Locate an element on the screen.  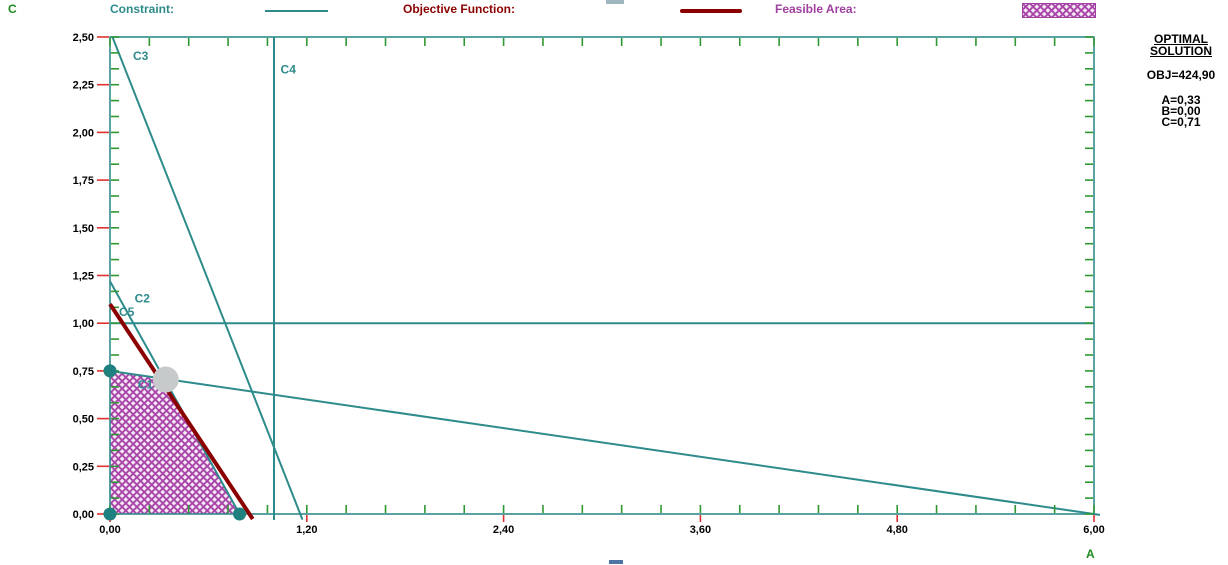
variable-value-b: B=0,00 is located at coordinates (1181, 111).